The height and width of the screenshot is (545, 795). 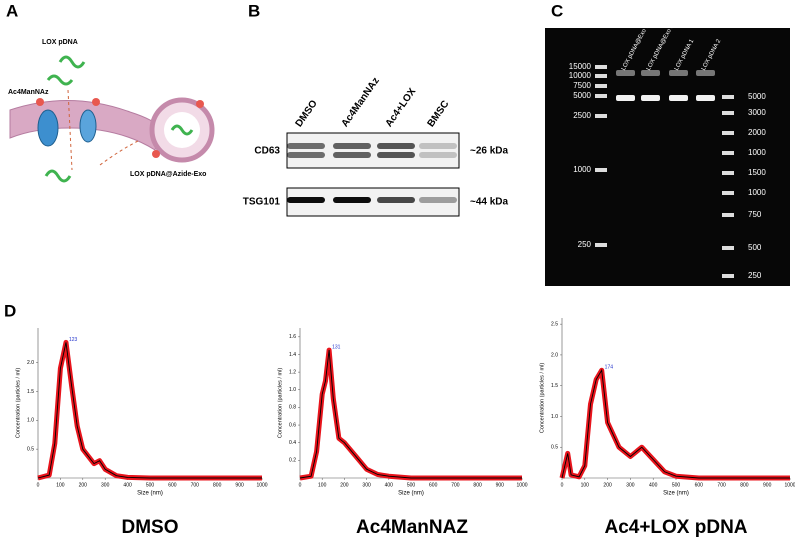 I want to click on panel-label: A, so click(x=12, y=10).